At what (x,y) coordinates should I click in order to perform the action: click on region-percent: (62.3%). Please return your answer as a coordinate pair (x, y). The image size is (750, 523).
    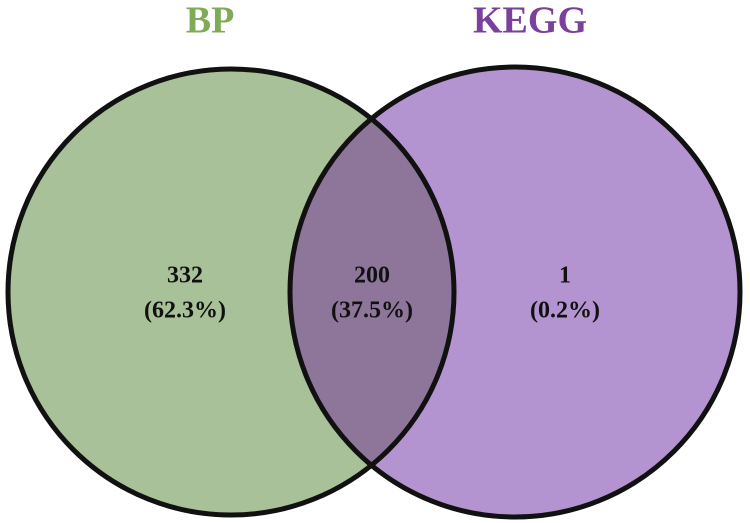
    Looking at the image, I should click on (185, 311).